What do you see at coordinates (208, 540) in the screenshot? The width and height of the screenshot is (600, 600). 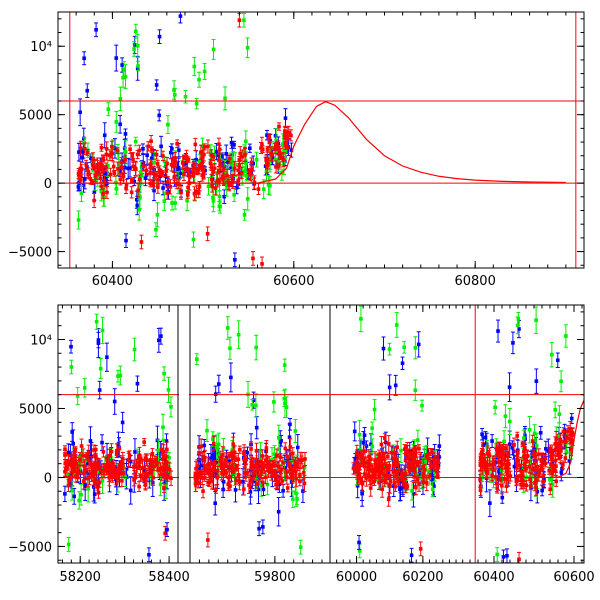 I see `outlier-point` at bounding box center [208, 540].